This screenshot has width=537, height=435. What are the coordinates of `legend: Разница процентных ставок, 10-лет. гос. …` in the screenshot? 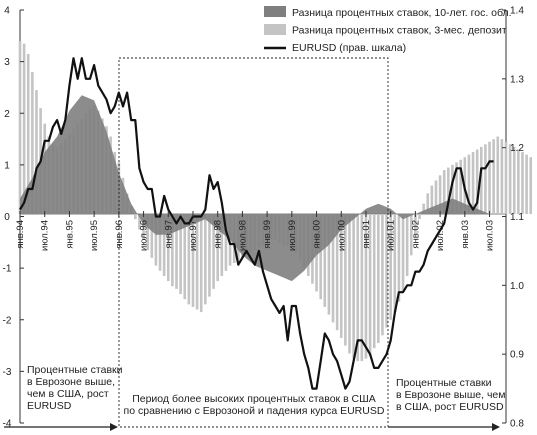 It's located at (388, 30).